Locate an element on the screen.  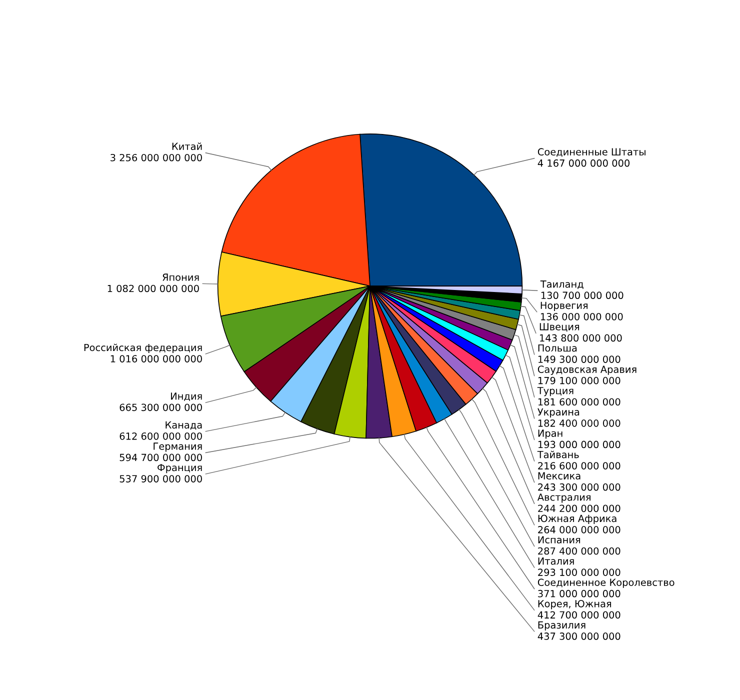
data-label: 293 100 000 000 is located at coordinates (579, 572).